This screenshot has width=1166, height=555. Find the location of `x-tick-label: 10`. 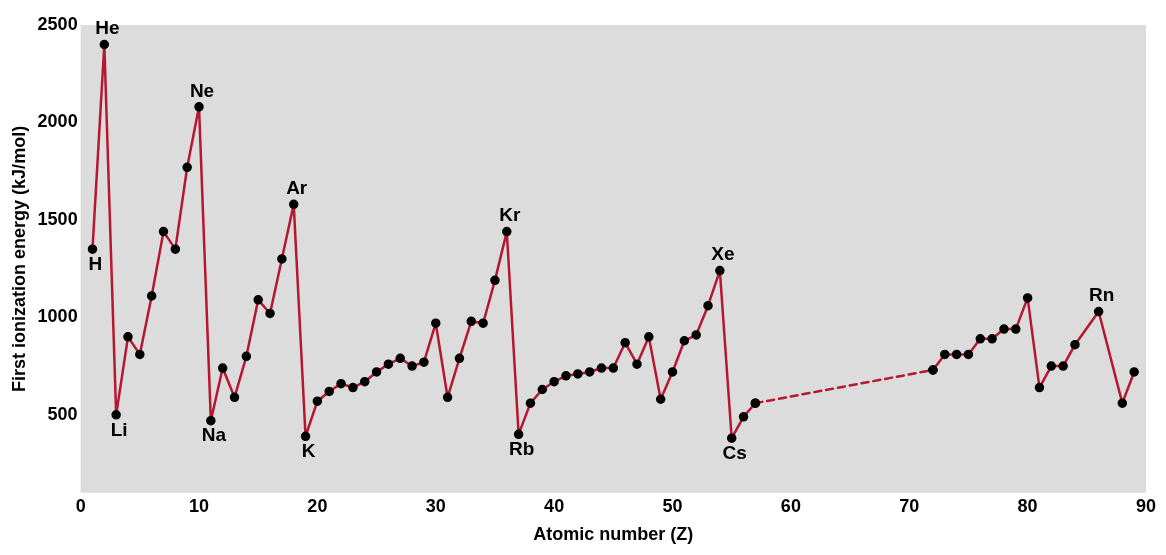

x-tick-label: 10 is located at coordinates (199, 505).